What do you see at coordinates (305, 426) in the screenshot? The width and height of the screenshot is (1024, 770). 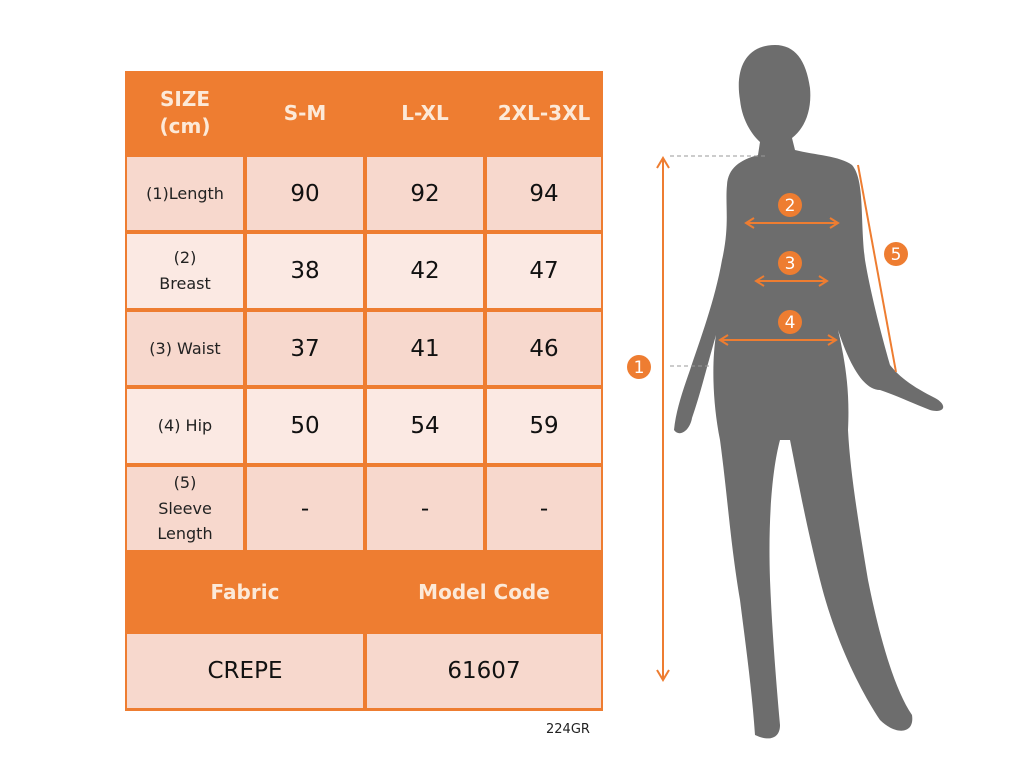 I see `table-cell: 50` at bounding box center [305, 426].